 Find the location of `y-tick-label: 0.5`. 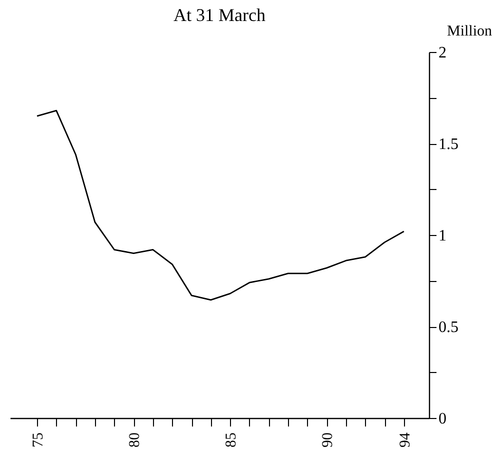

y-tick-label: 0.5 is located at coordinates (448, 327).